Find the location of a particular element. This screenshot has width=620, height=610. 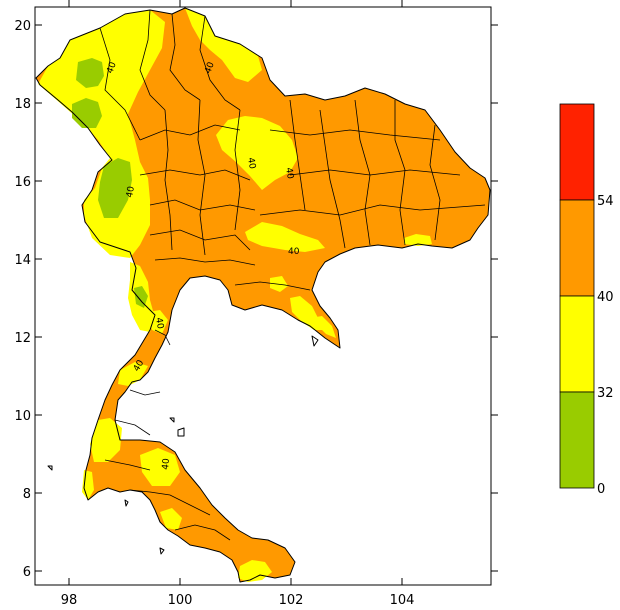

legend-colorbar: 54 40 32 0 is located at coordinates (586, 300).